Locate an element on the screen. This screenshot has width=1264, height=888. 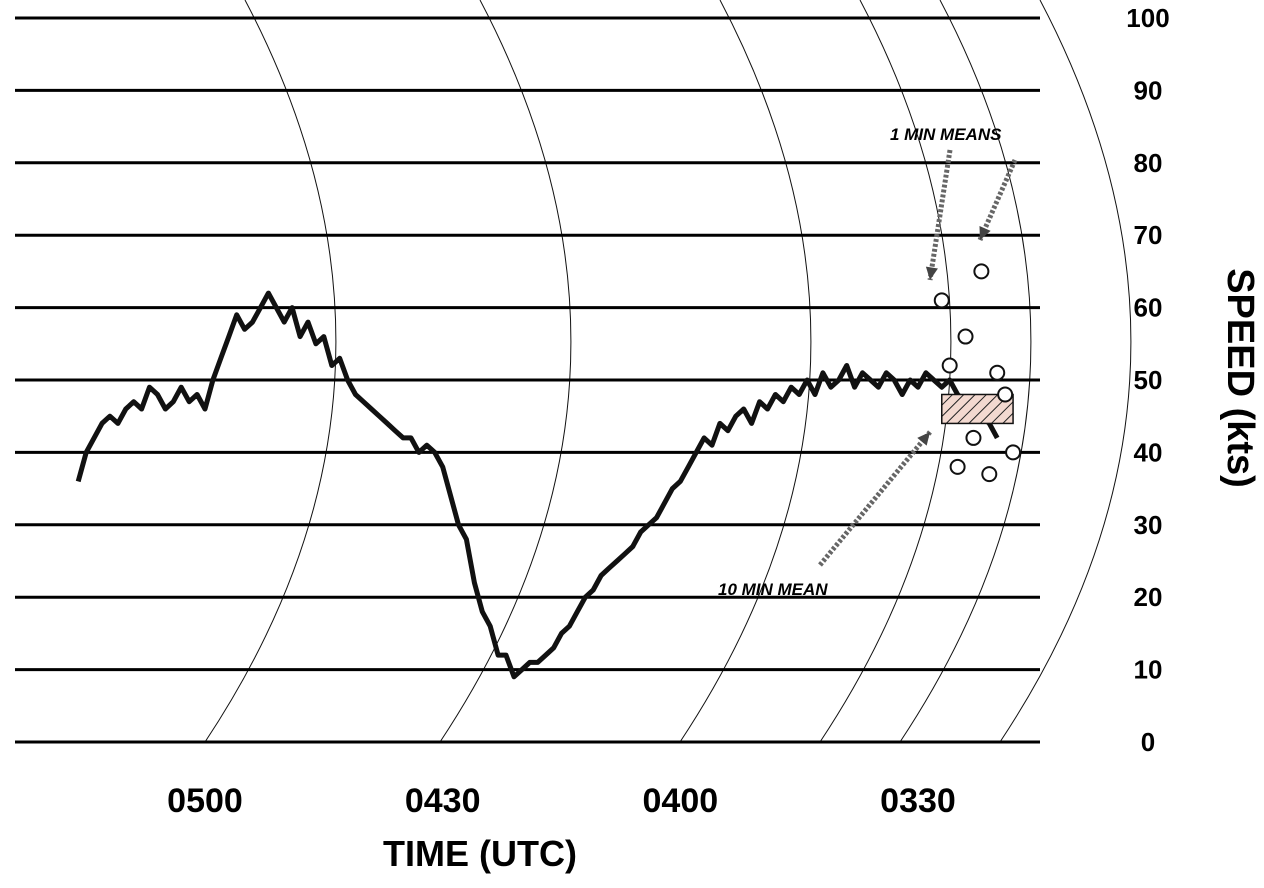
y-tick-30: 30 is located at coordinates (1148, 525).